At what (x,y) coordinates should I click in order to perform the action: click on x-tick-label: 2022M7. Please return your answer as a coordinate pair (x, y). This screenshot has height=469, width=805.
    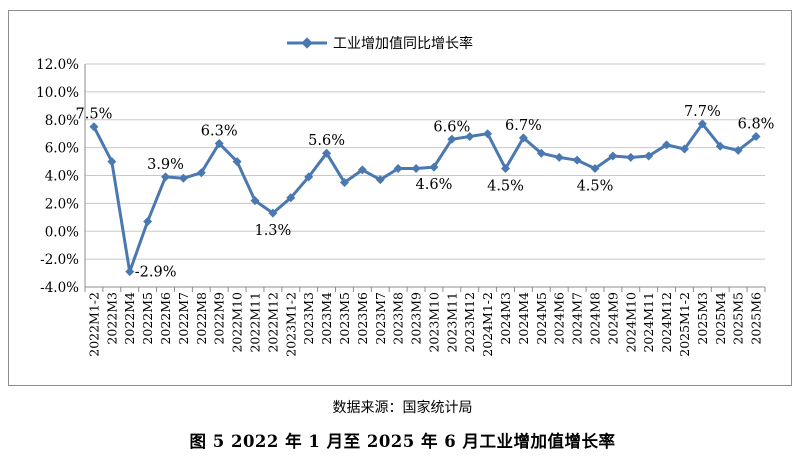
    Looking at the image, I should click on (183, 318).